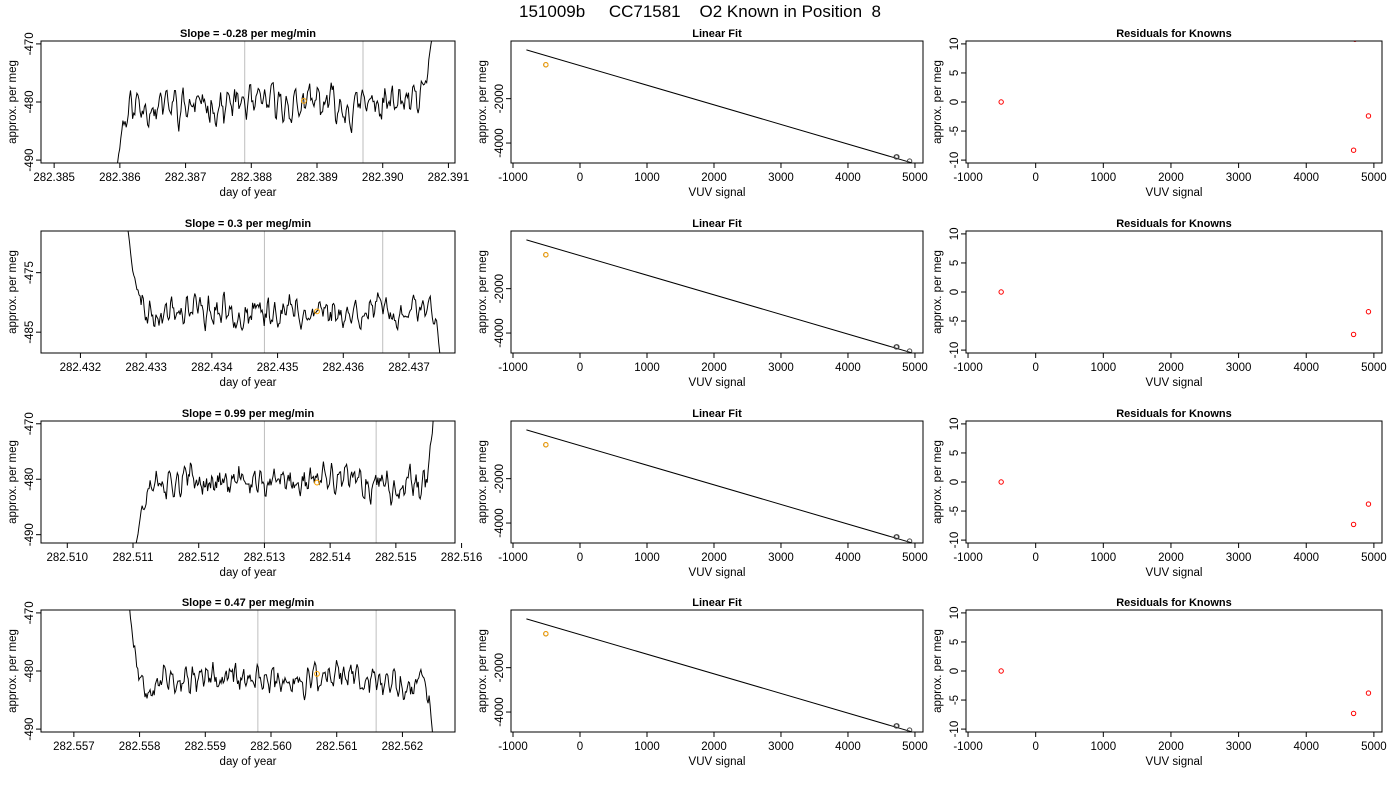  I want to click on marker-point, so click(317, 311).